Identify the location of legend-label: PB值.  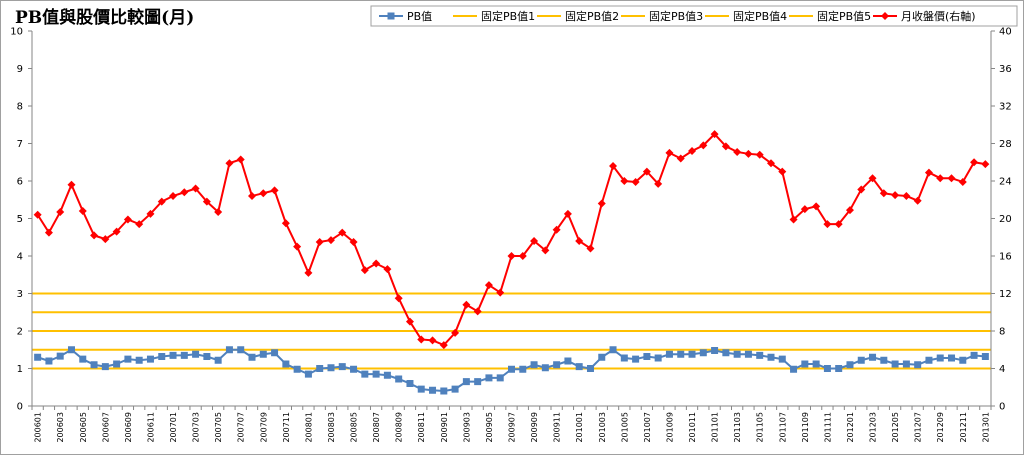
(419, 16).